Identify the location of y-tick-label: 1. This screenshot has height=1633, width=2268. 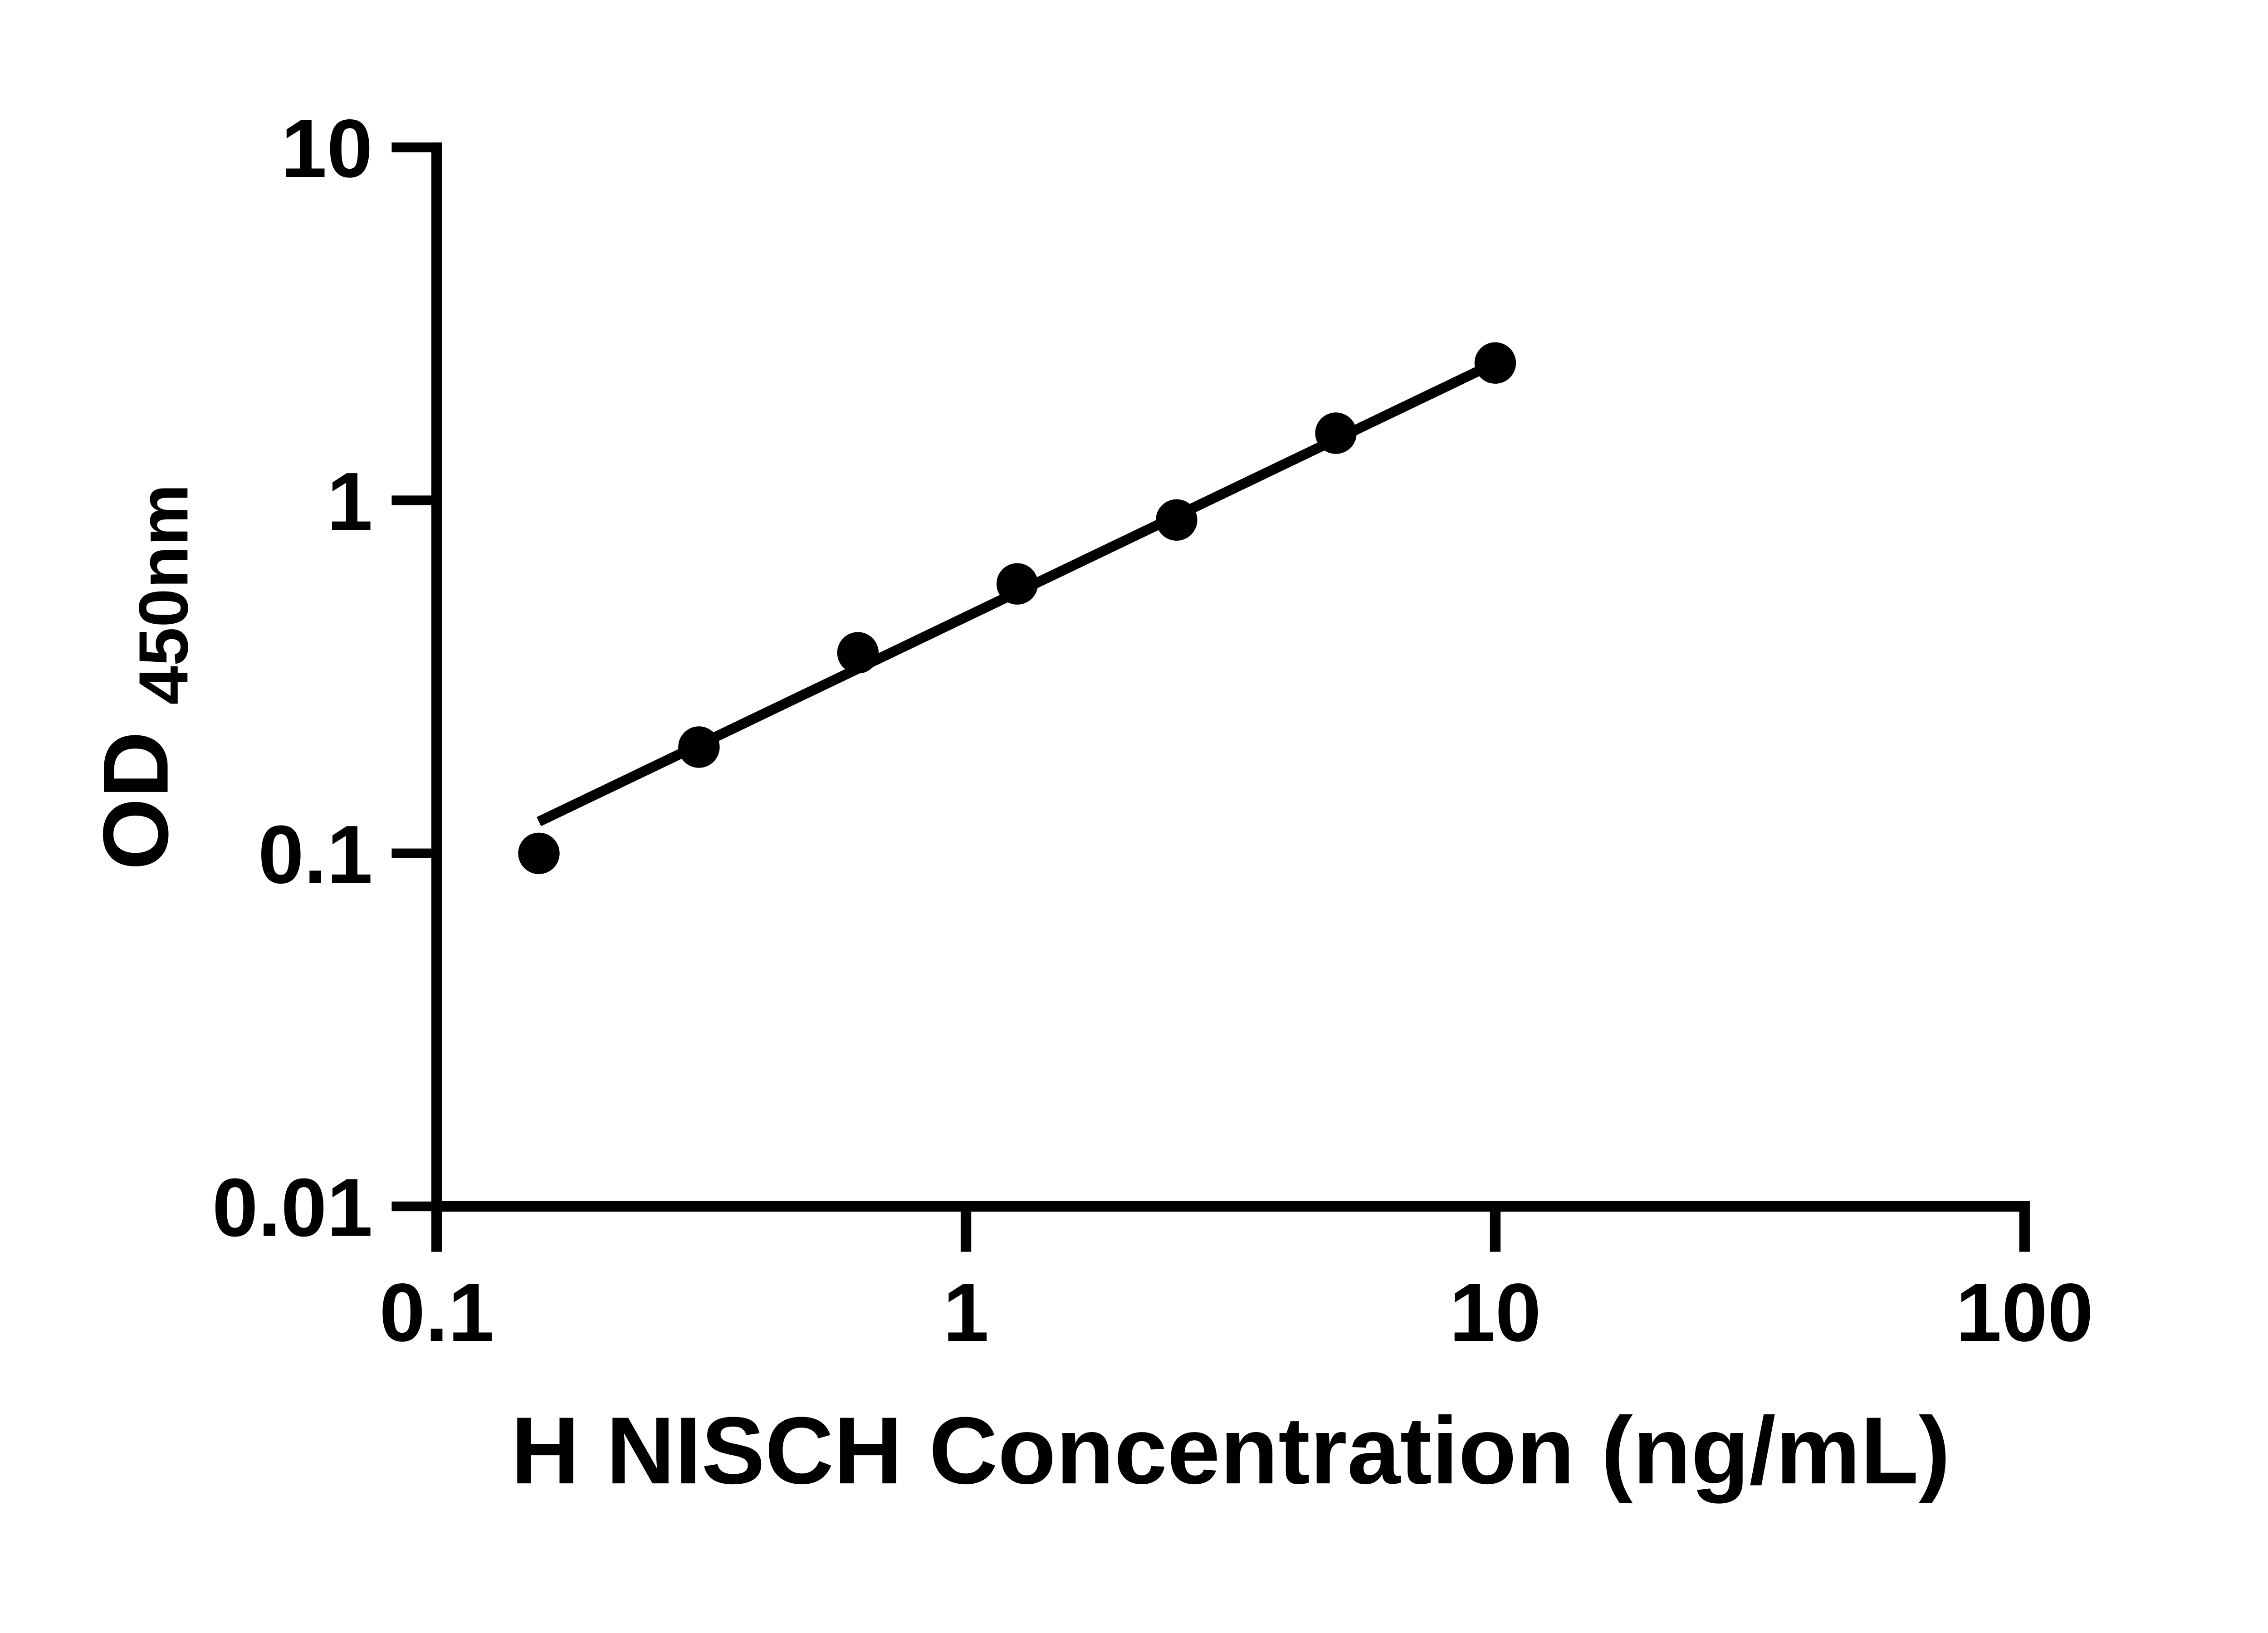
(350, 501).